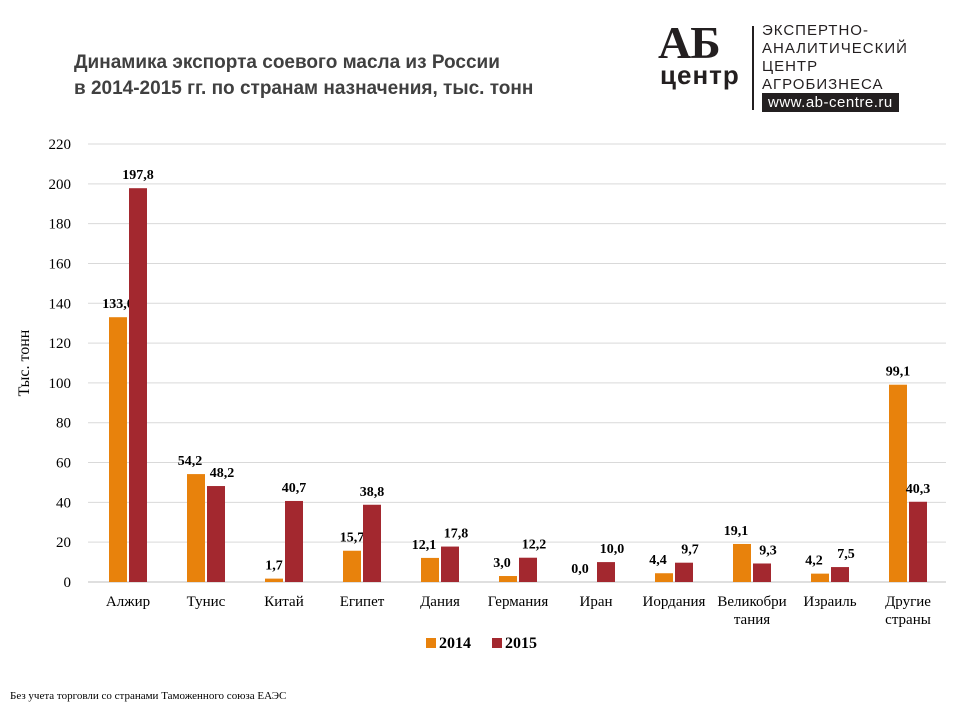 The height and width of the screenshot is (720, 960). Describe the element at coordinates (24, 362) in the screenshot. I see `y-axis-label: Тыс. тонн` at that location.